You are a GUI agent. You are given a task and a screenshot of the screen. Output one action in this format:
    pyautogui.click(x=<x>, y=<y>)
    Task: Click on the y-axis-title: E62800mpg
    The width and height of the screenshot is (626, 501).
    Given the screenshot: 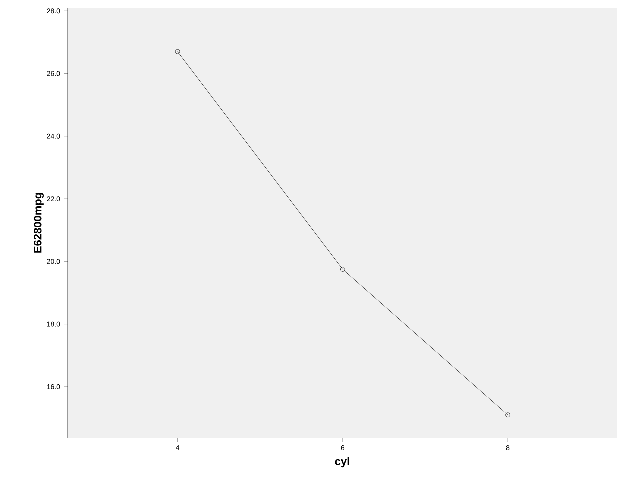 What is the action you would take?
    pyautogui.click(x=39, y=223)
    